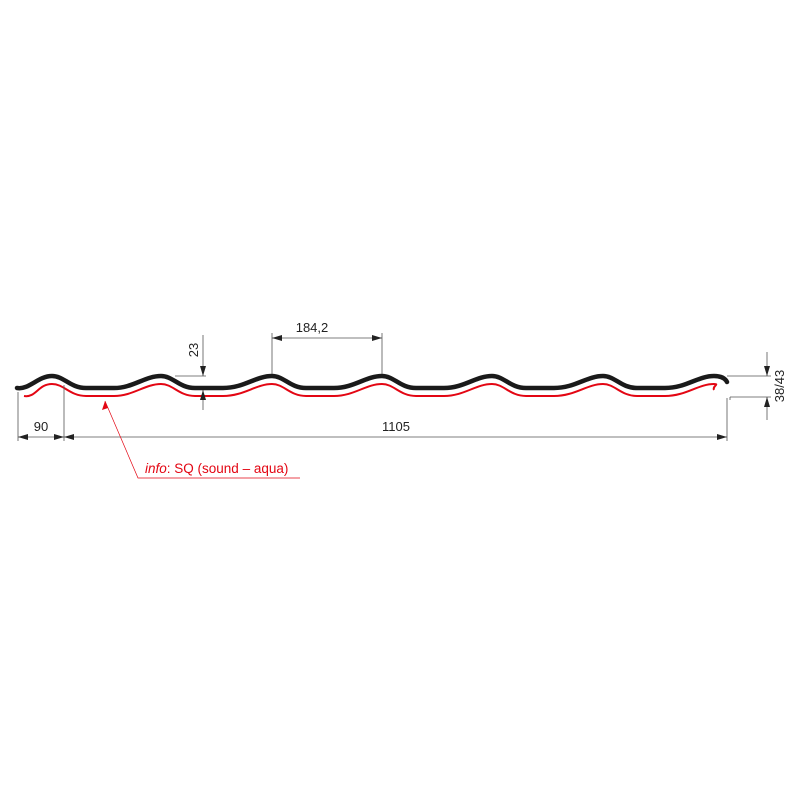 This screenshot has height=805, width=800. I want to click on wave-pitch-label: 184,2, so click(312, 327).